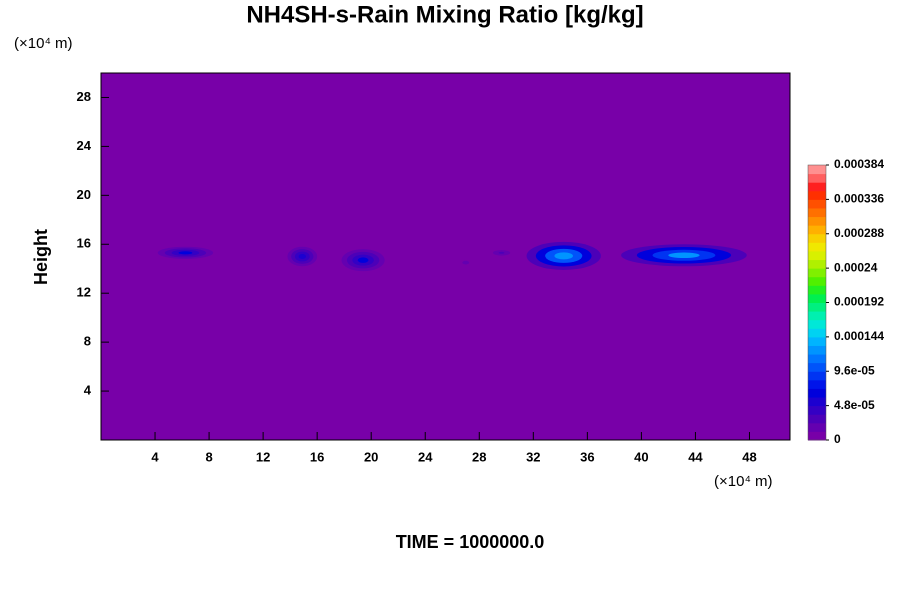 This screenshot has height=605, width=900. What do you see at coordinates (837, 439) in the screenshot?
I see `colorbar-tick-label: 0` at bounding box center [837, 439].